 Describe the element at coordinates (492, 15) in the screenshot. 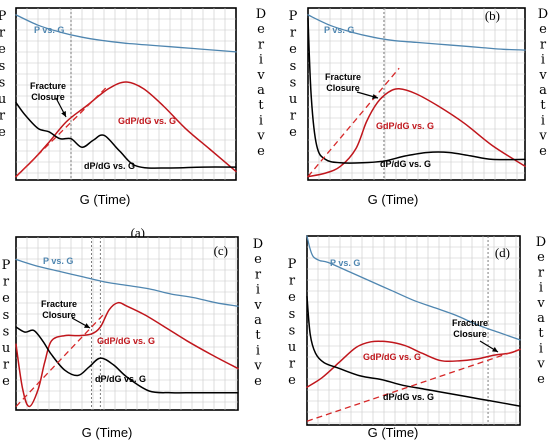

I see `panel-label: (b)` at that location.